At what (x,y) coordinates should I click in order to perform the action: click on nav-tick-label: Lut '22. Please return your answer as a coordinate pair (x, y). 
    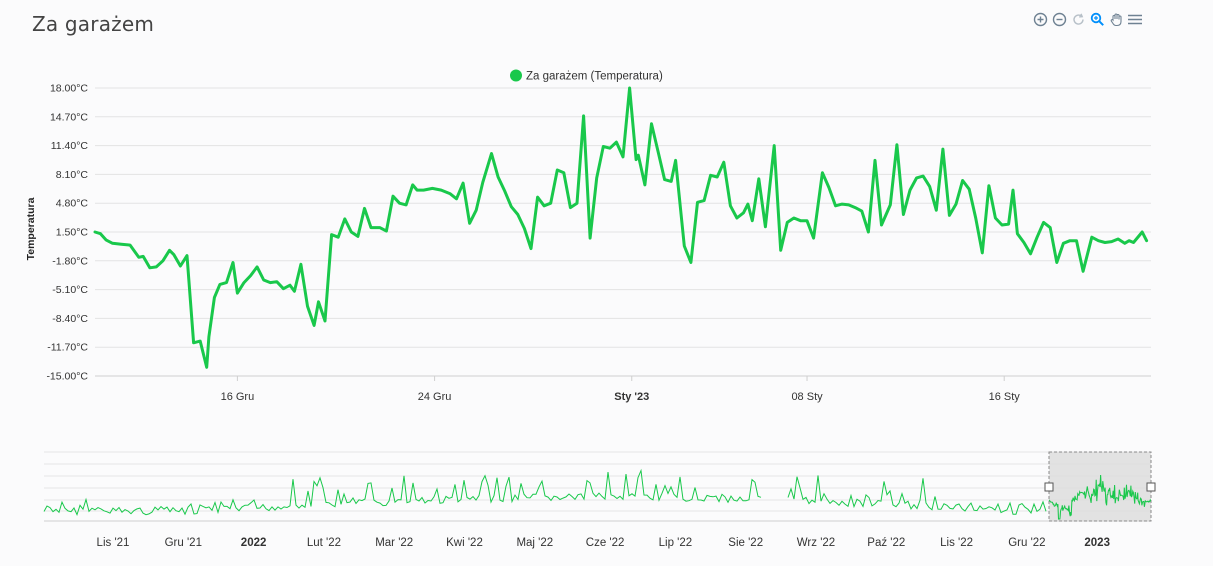
    Looking at the image, I should click on (324, 543).